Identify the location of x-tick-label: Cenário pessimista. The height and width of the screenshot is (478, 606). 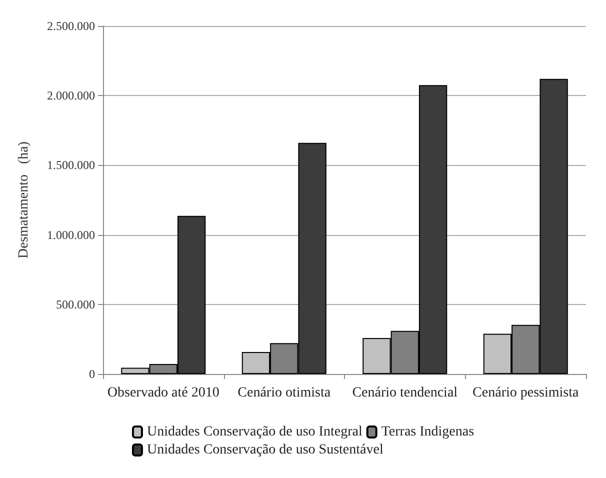
(526, 393).